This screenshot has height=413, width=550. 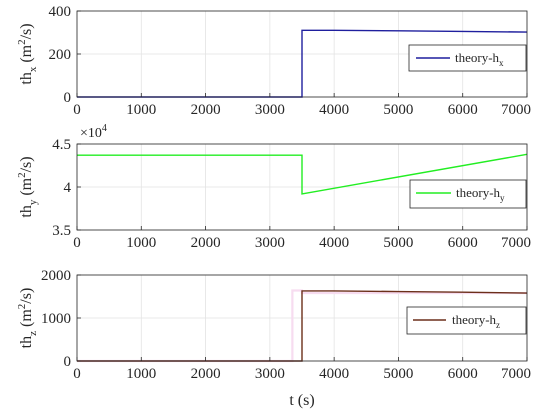 I want to click on yticks-y: 3.5 4 4.5, so click(x=66, y=188).